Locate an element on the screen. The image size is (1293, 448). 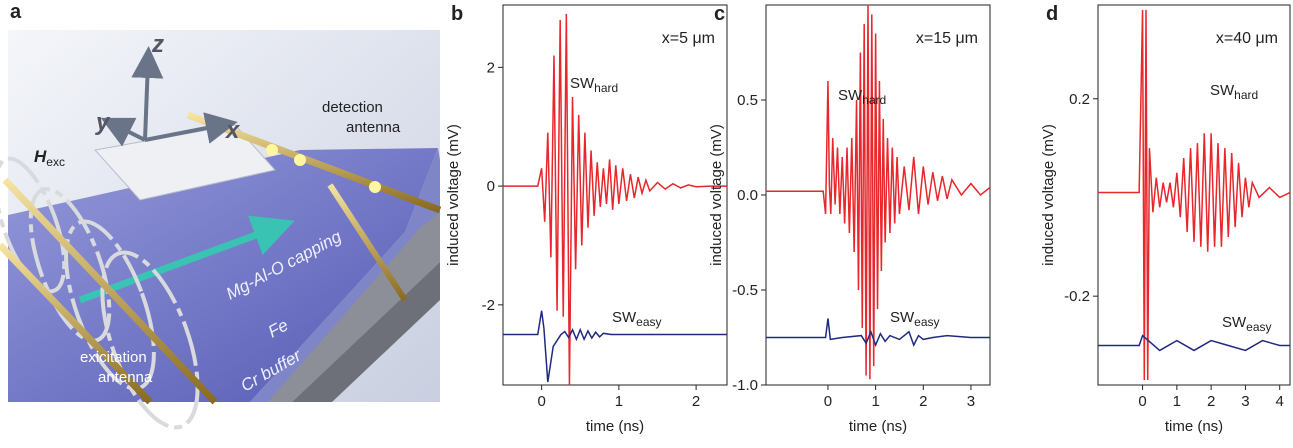
field-label: Hexc is located at coordinates (49, 158).